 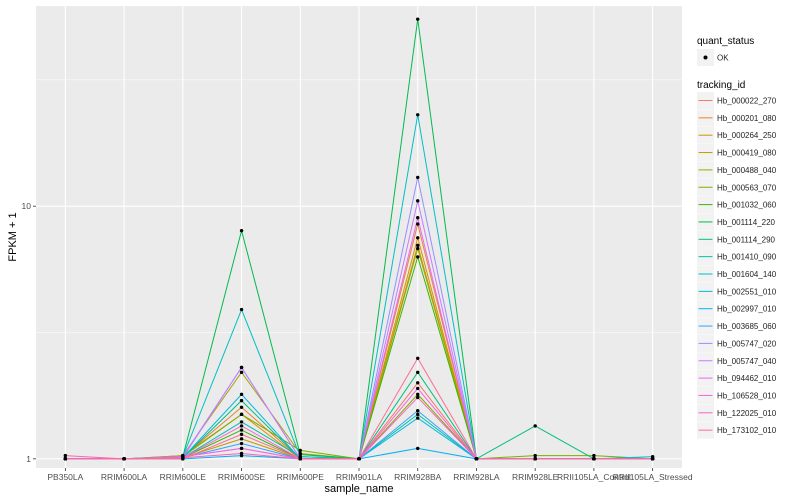 What do you see at coordinates (747, 257) in the screenshot?
I see `legend-label-Hb_001410_090: Hb_001410_090` at bounding box center [747, 257].